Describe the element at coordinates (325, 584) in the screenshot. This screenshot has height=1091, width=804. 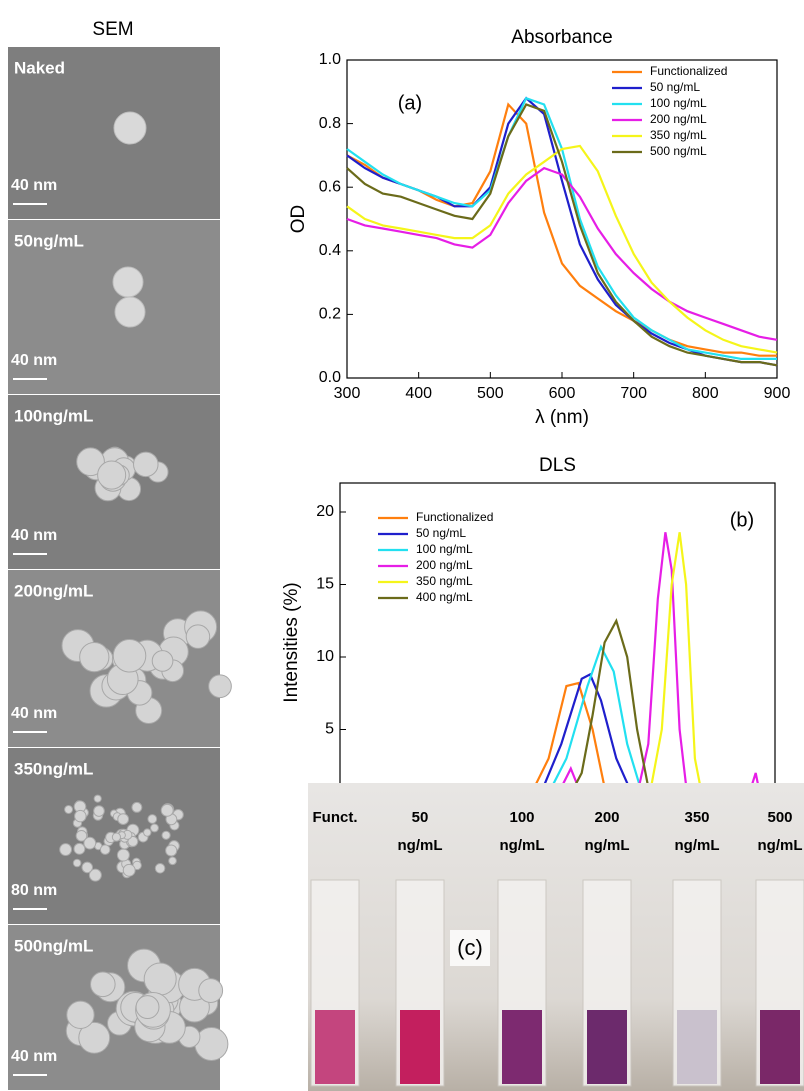
I see `y-tick-label: 15` at that location.